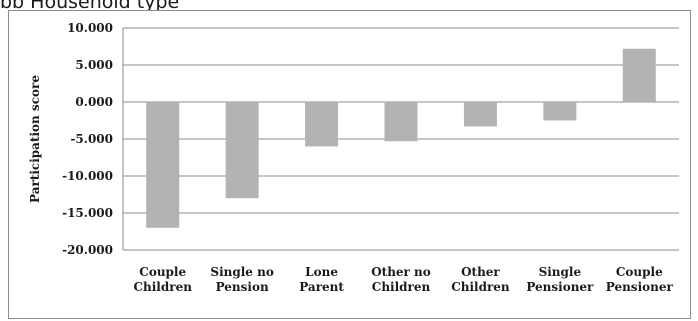  What do you see at coordinates (90, 28) in the screenshot?
I see `y-tick-label: 10.000` at bounding box center [90, 28].